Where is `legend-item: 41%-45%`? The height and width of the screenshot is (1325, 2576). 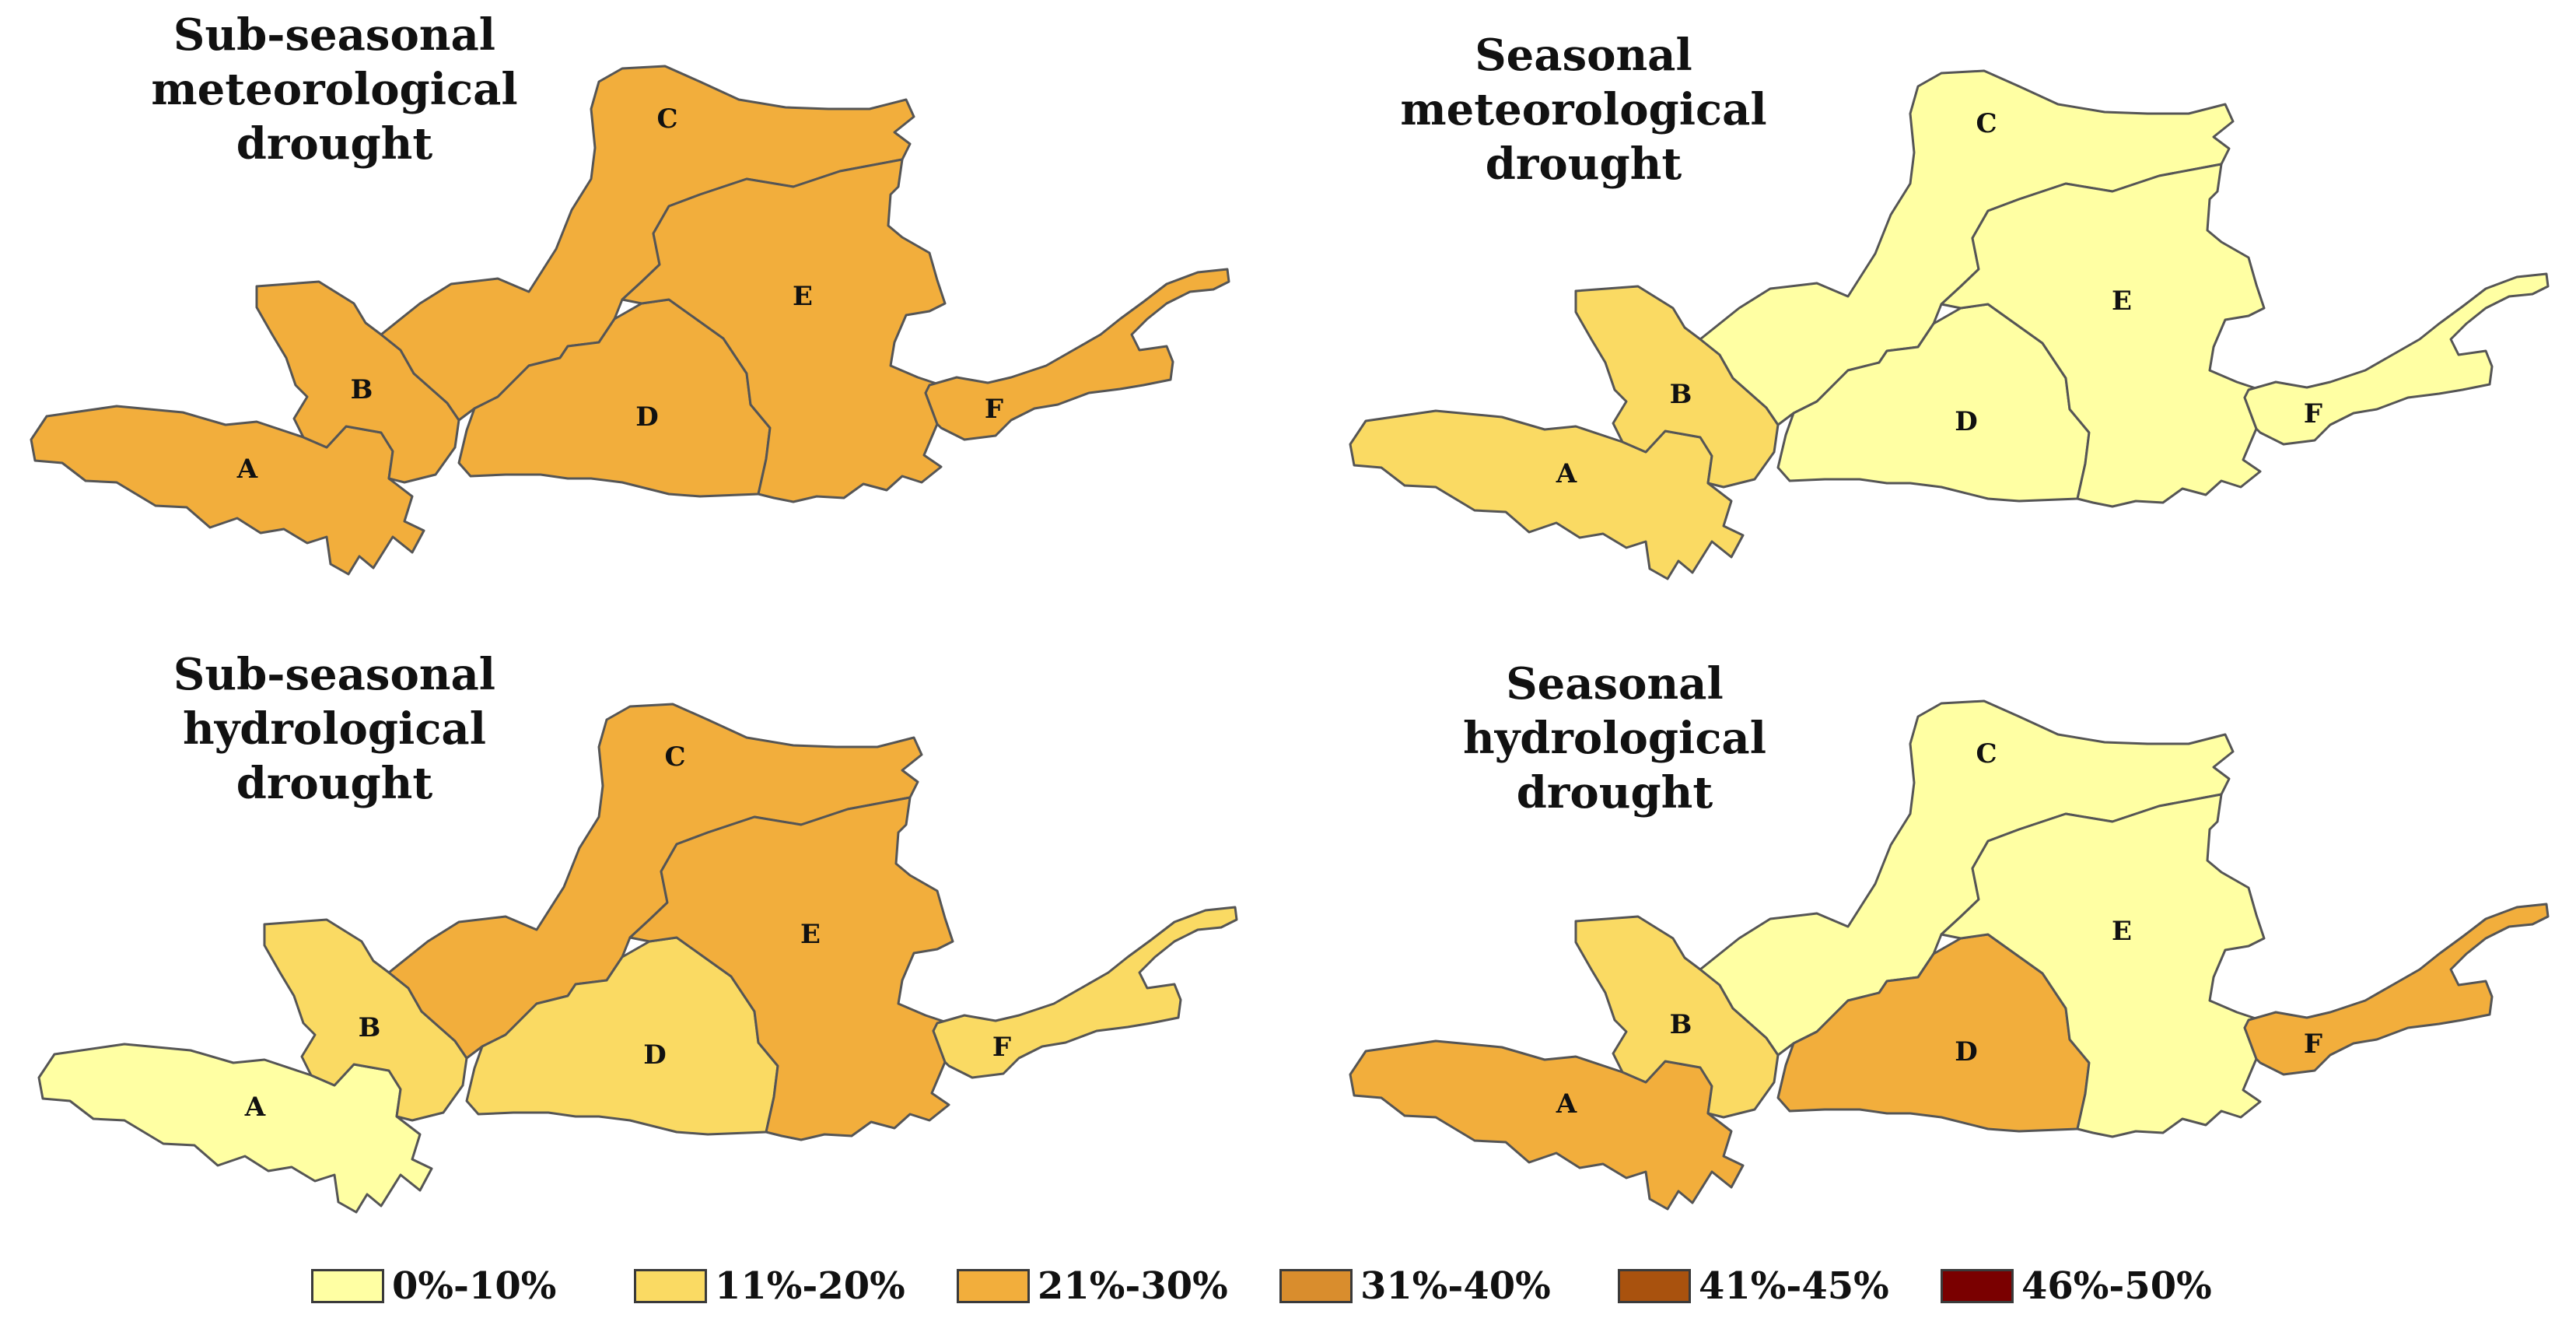 legend-item: 41%-45% is located at coordinates (1753, 1286).